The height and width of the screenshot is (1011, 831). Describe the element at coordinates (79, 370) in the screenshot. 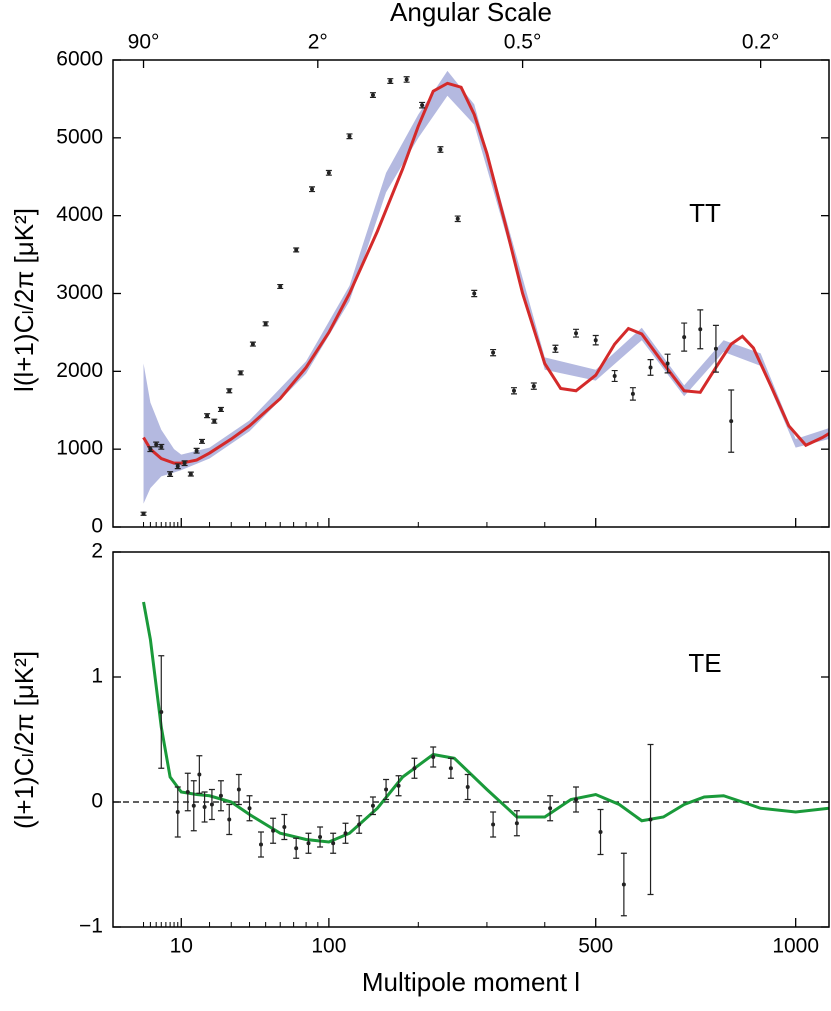

I see `y-tick-label: 2000` at that location.